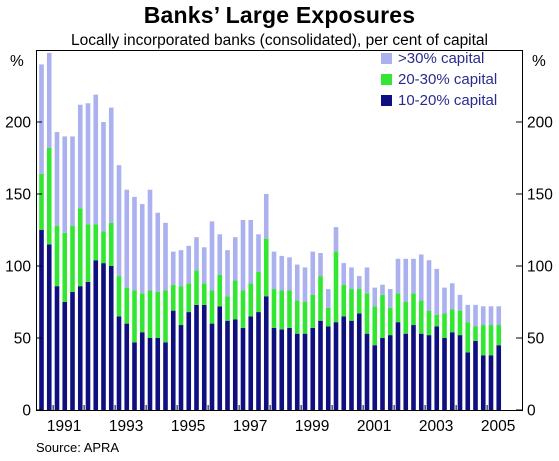  I want to click on bar->30-45, so click(390, 298).